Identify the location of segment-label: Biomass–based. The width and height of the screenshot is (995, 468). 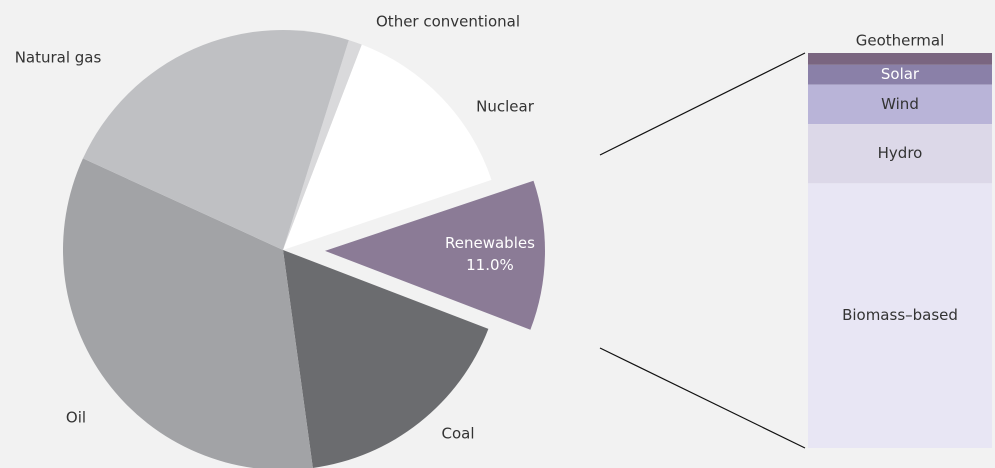
(900, 315).